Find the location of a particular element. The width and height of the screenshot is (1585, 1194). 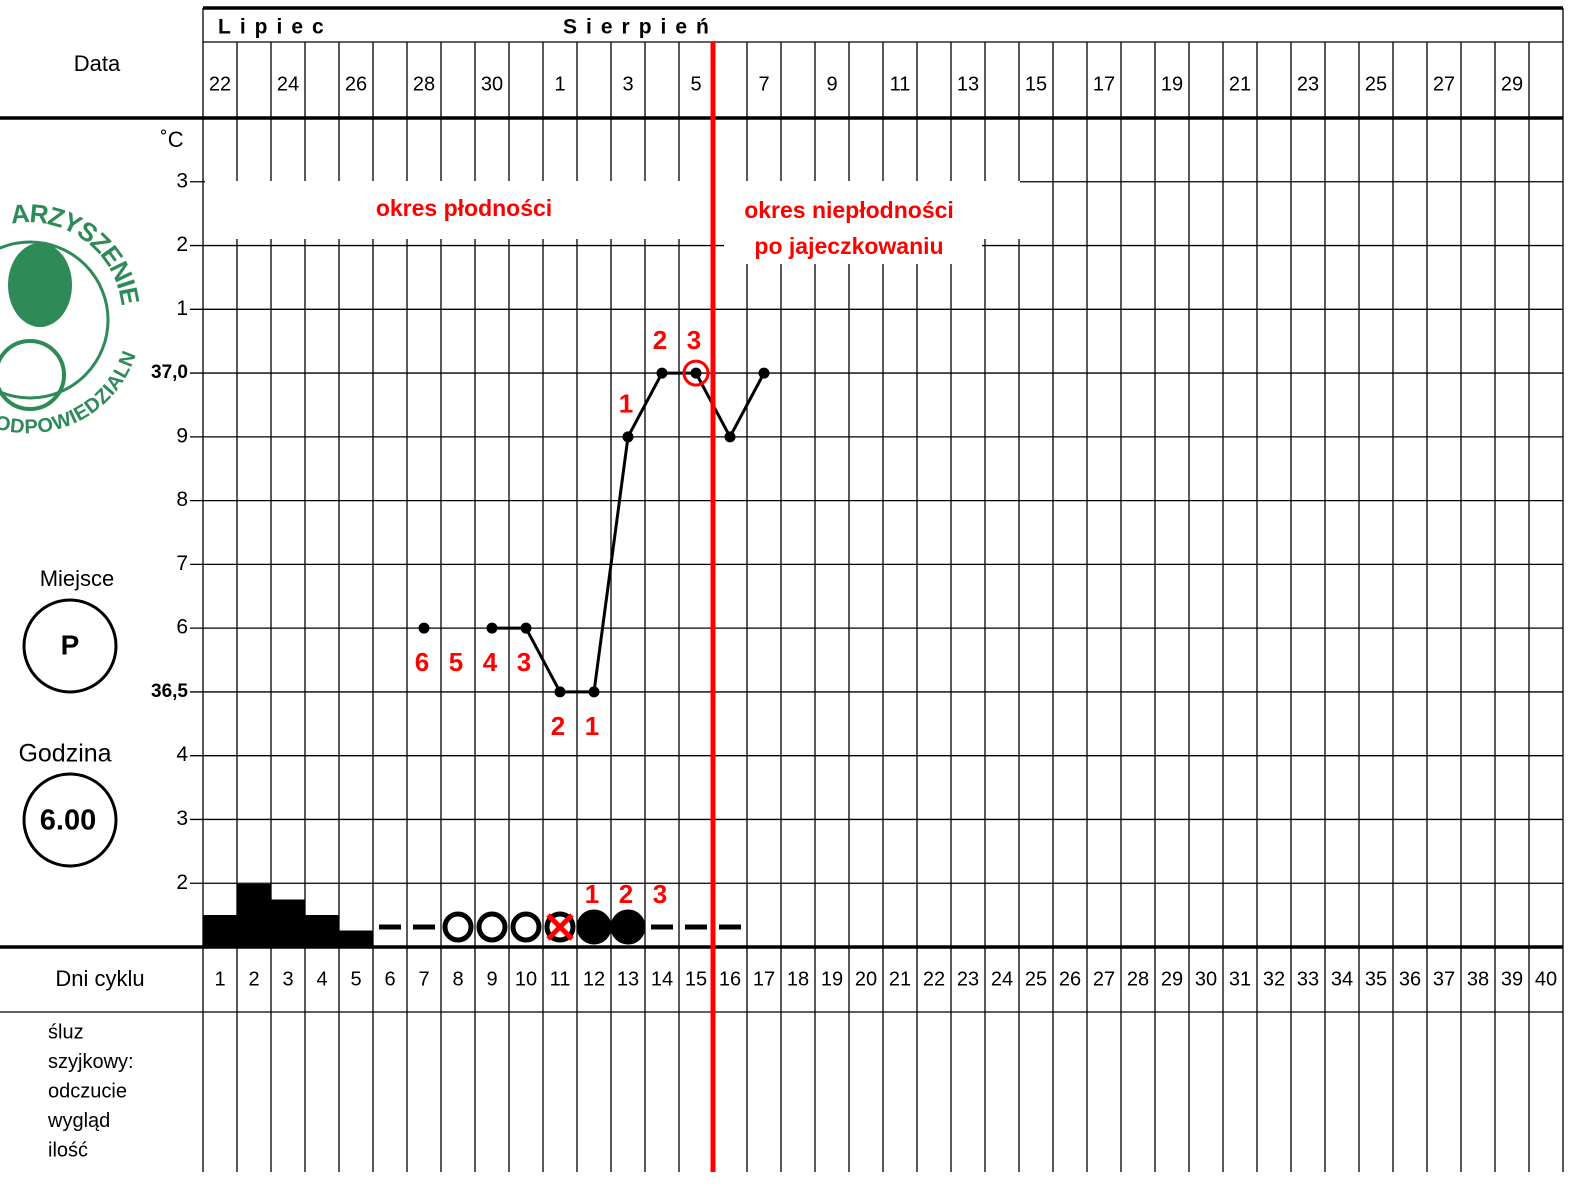

highlight-ring is located at coordinates (696, 373).